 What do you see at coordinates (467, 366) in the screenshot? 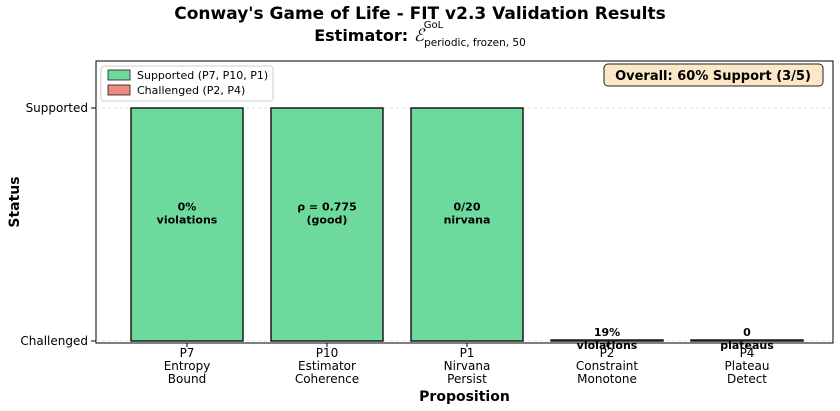
I see `x-tick-label-line1: Nirvana` at bounding box center [467, 366].